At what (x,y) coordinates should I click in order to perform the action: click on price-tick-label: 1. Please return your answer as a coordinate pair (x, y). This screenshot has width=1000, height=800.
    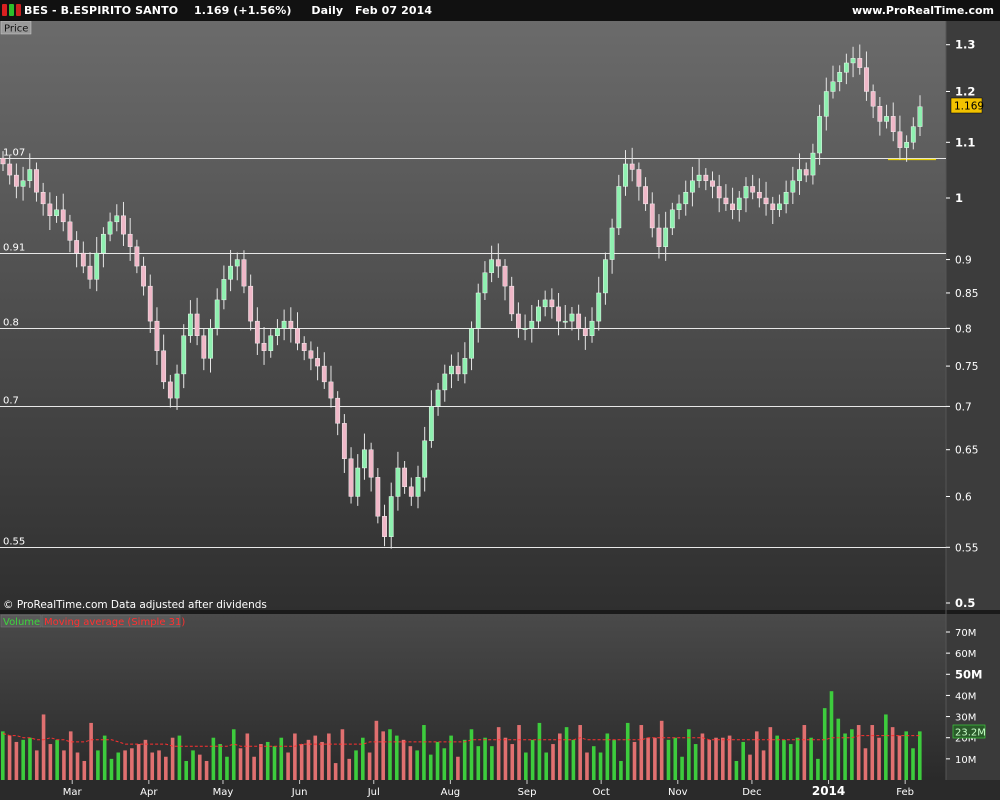
    Looking at the image, I should click on (959, 198).